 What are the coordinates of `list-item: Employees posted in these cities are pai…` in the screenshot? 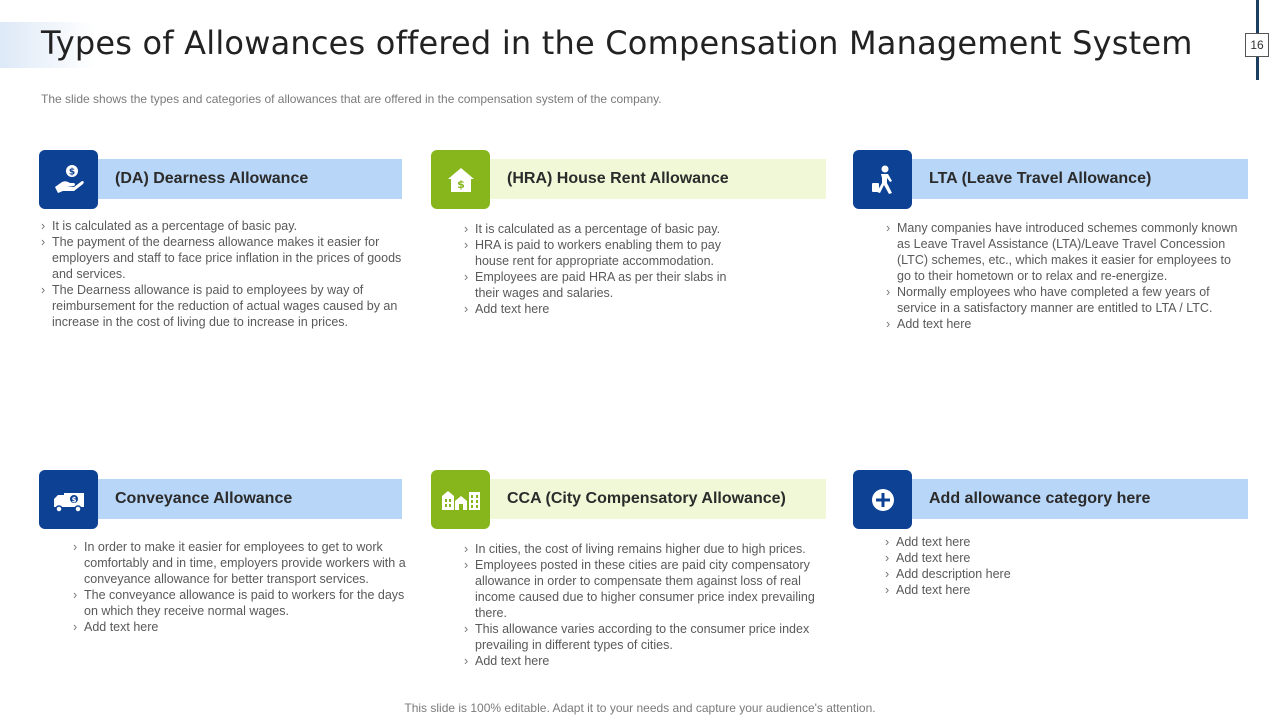 It's located at (650, 589).